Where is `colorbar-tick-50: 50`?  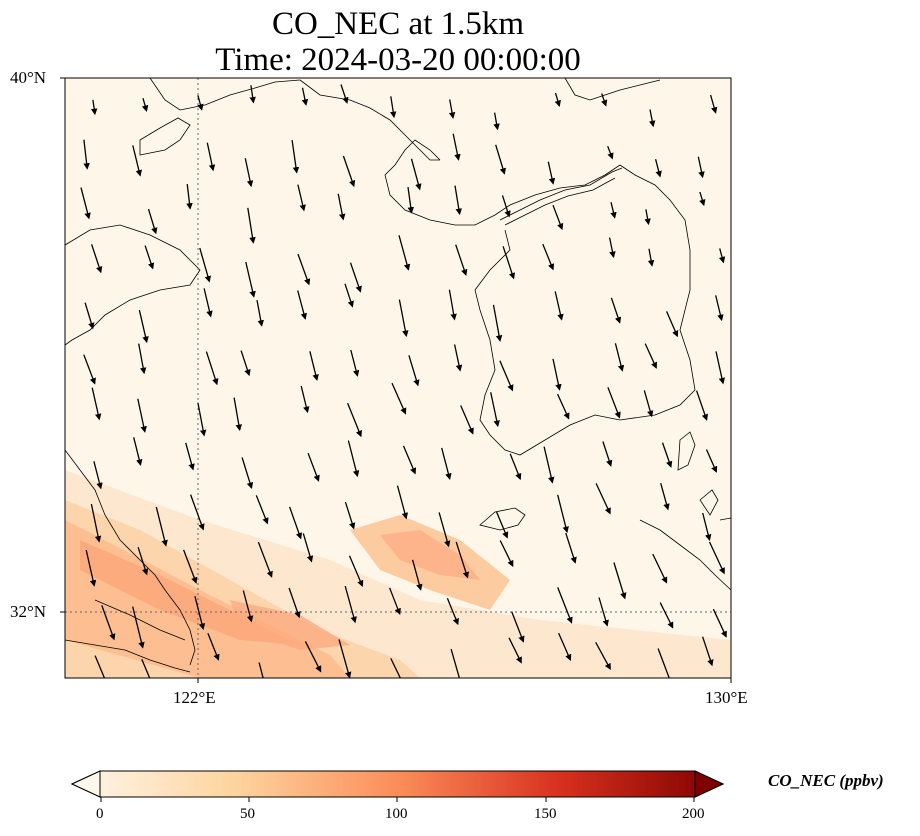
colorbar-tick-50: 50 is located at coordinates (247, 814).